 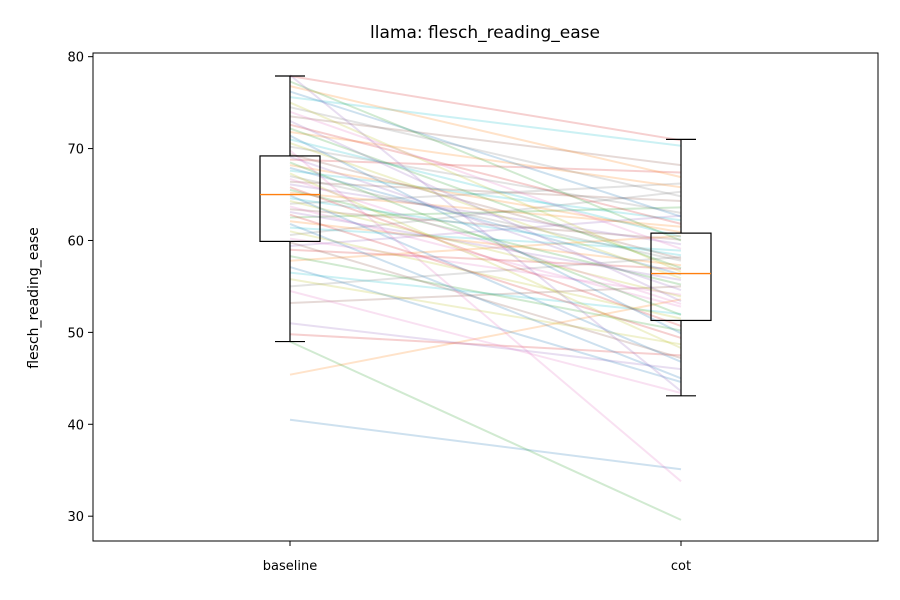 What do you see at coordinates (75, 150) in the screenshot?
I see `y-tick-label: 70` at bounding box center [75, 150].